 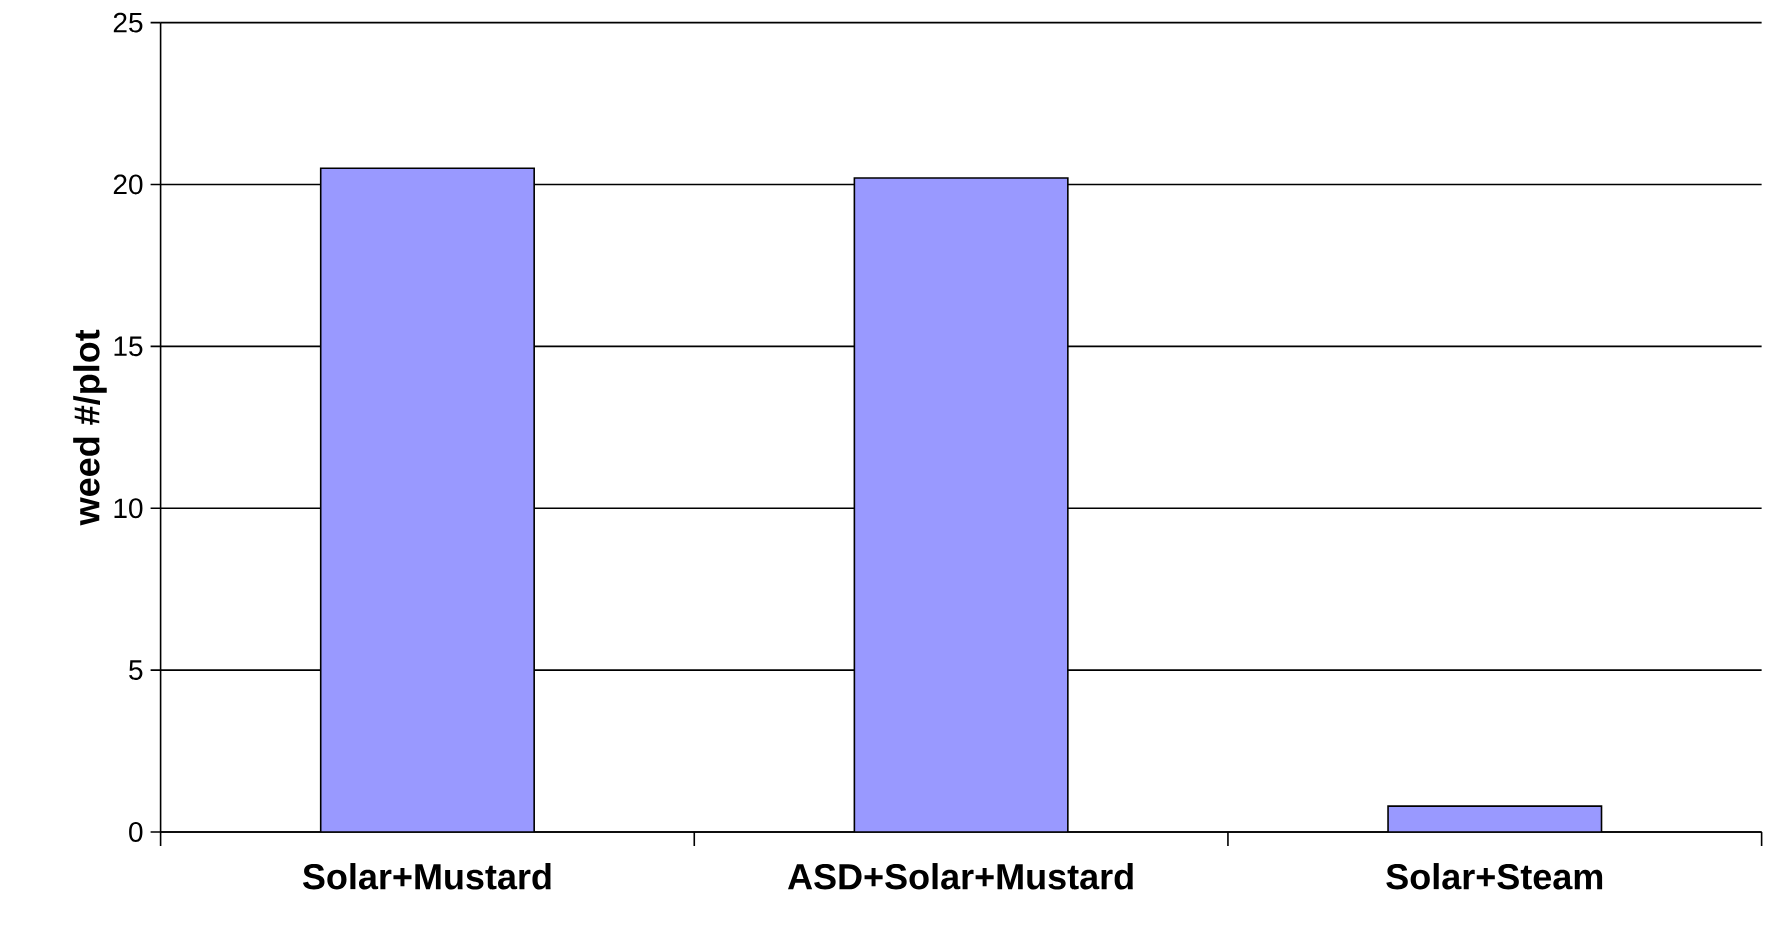 I want to click on x-tick-label: Solar+Steam, so click(x=1494, y=876).